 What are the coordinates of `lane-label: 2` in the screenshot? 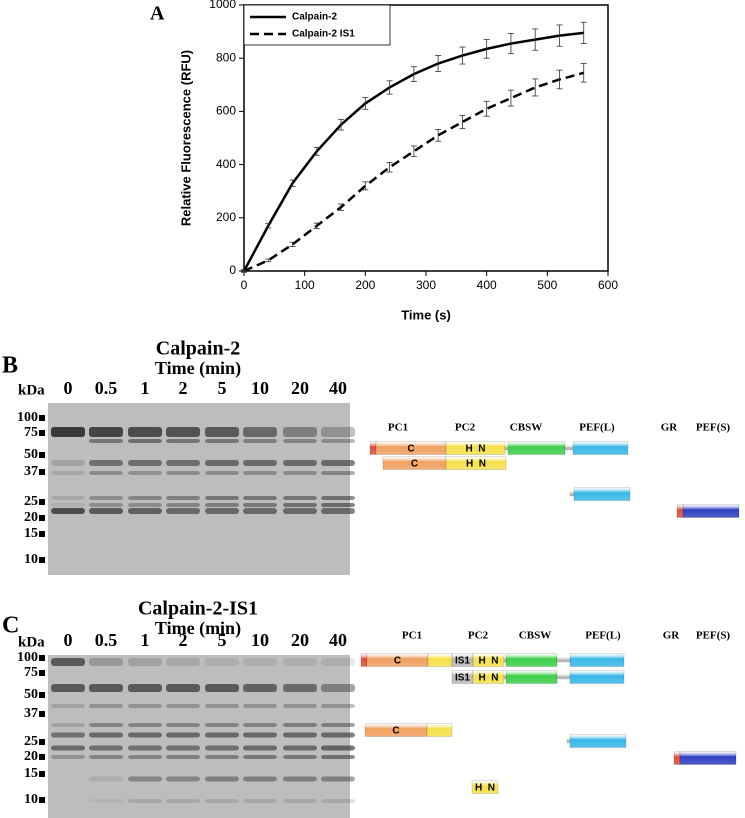 It's located at (183, 640).